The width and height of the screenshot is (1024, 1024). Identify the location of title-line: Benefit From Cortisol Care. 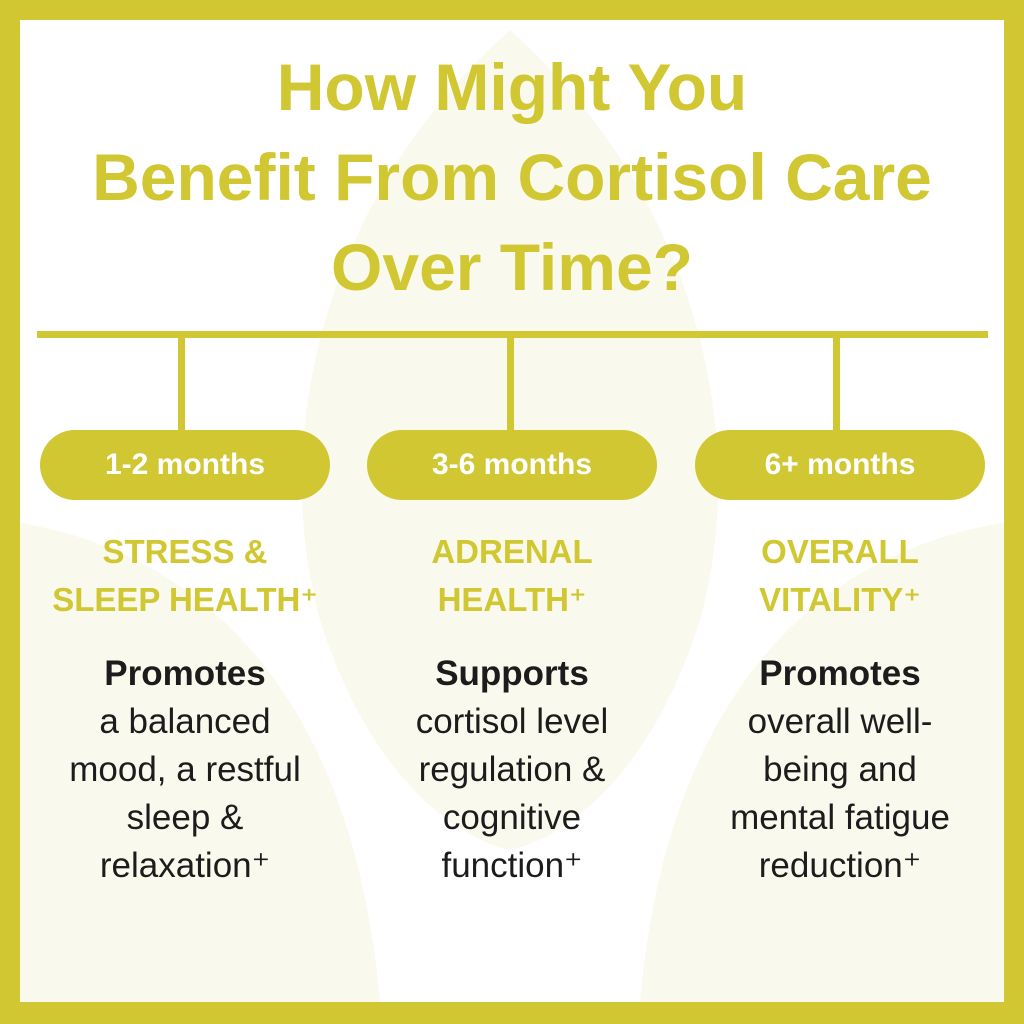
(512, 177).